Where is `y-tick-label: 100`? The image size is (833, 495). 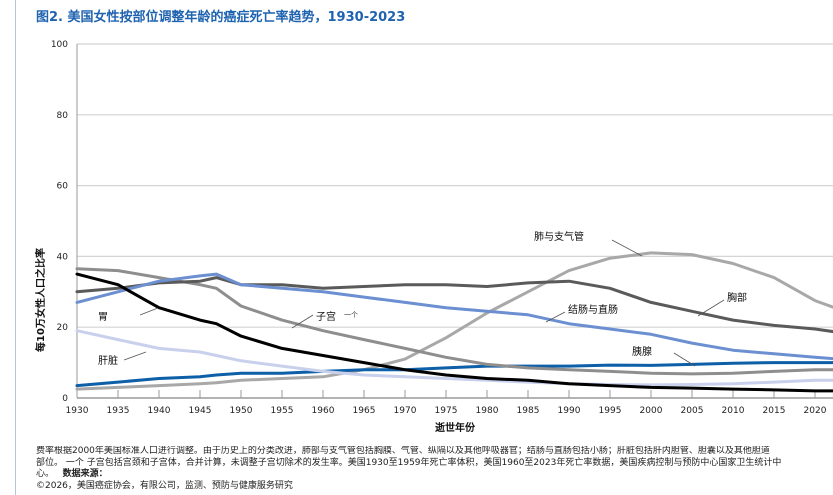 y-tick-label: 100 is located at coordinates (59, 45).